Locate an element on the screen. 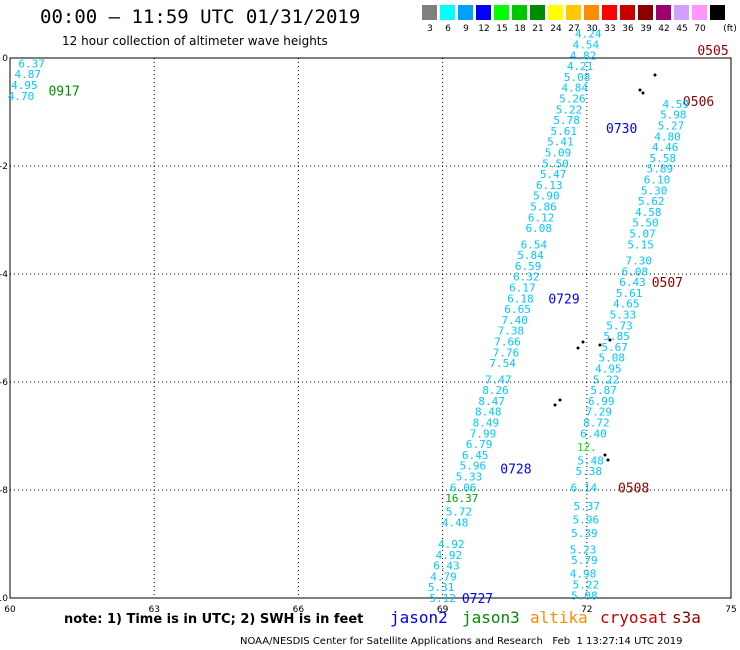  satellite-altika: altika is located at coordinates (559, 617).